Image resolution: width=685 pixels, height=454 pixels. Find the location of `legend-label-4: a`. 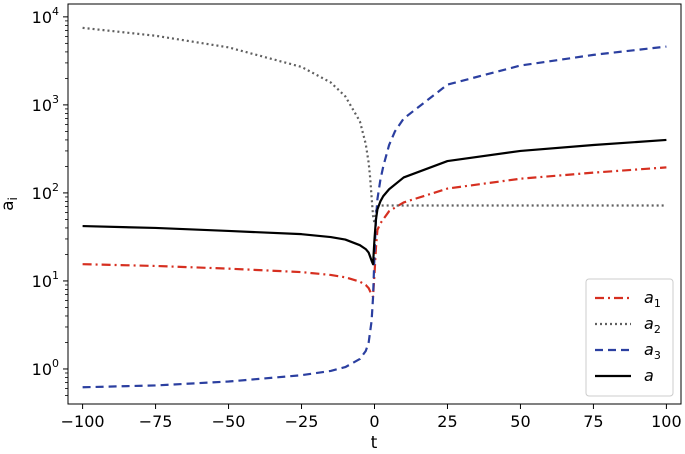

legend-label-4: a is located at coordinates (649, 375).